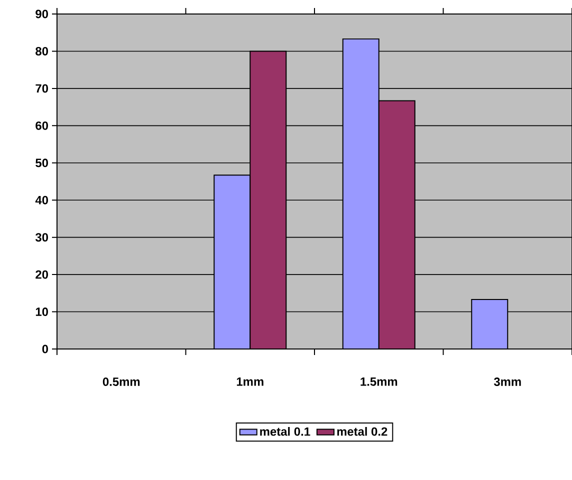  I want to click on x-tick-label: 0.5mm, so click(121, 382).